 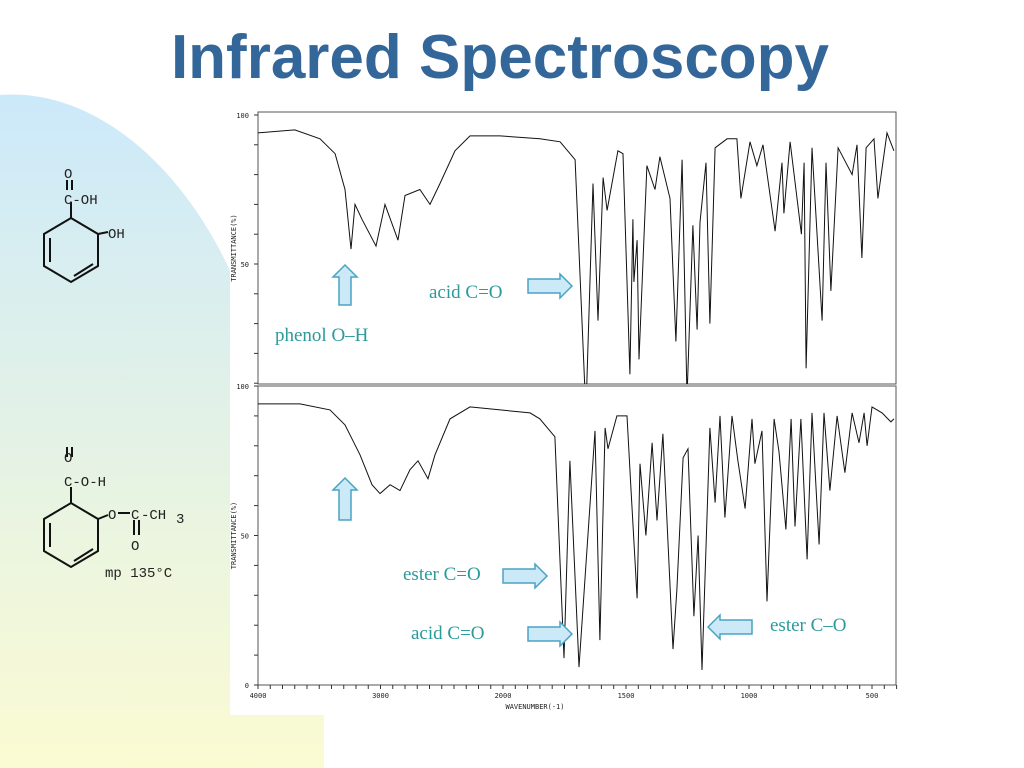 What do you see at coordinates (749, 696) in the screenshot?
I see `x-tick-label: 1000` at bounding box center [749, 696].